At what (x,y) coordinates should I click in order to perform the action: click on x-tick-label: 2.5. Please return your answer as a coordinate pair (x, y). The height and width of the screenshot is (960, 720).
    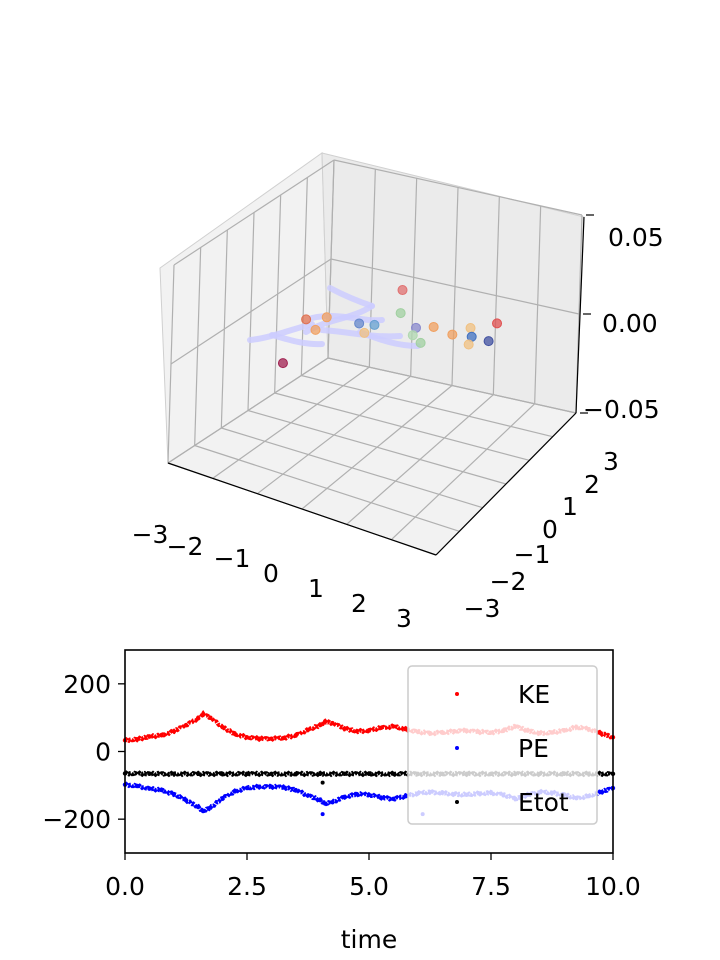
    Looking at the image, I should click on (247, 886).